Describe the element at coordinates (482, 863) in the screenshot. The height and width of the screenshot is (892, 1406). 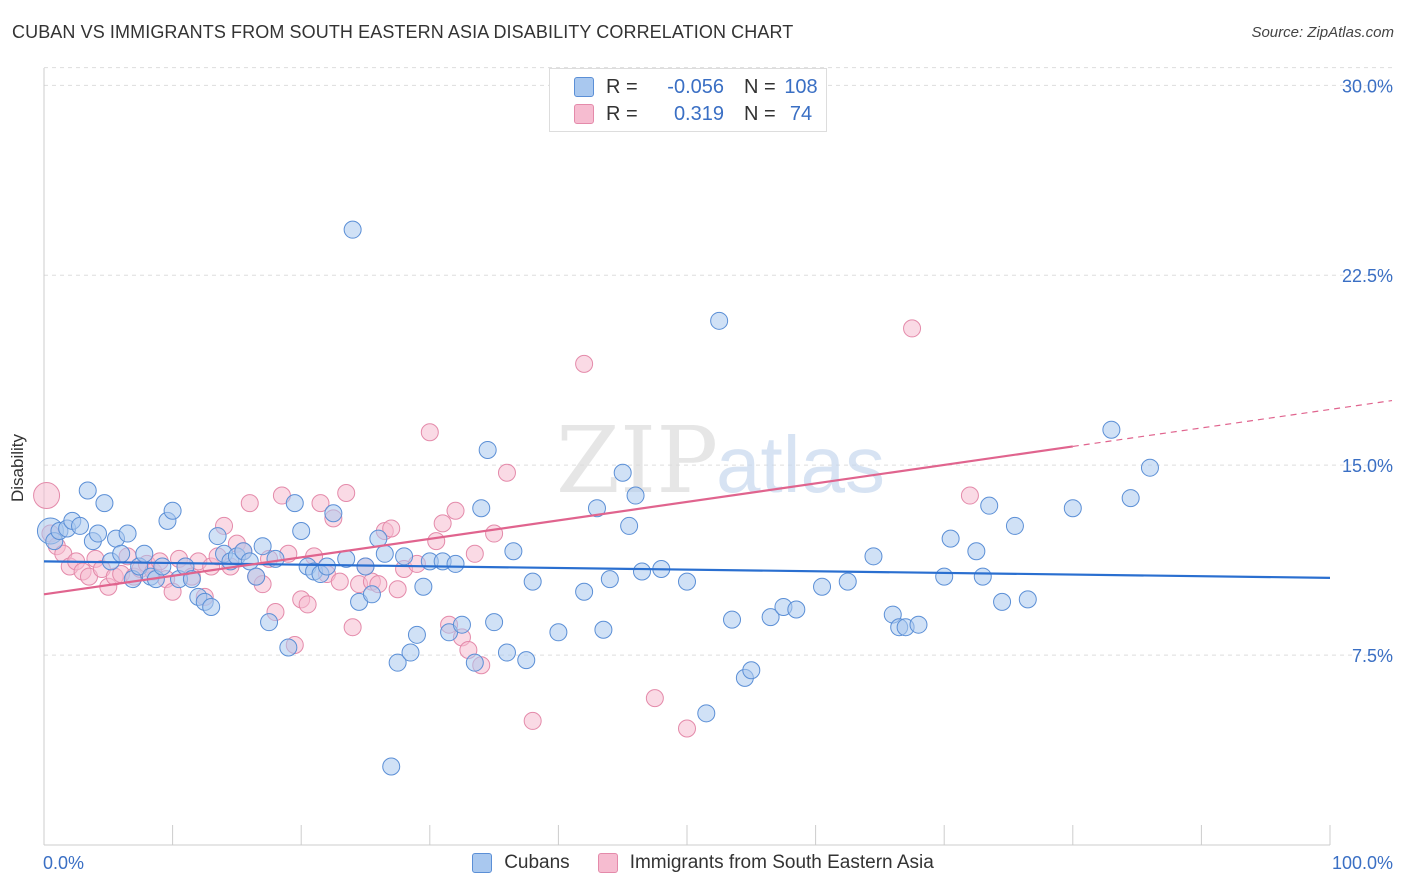
I see `cubans-legend-icon` at that location.